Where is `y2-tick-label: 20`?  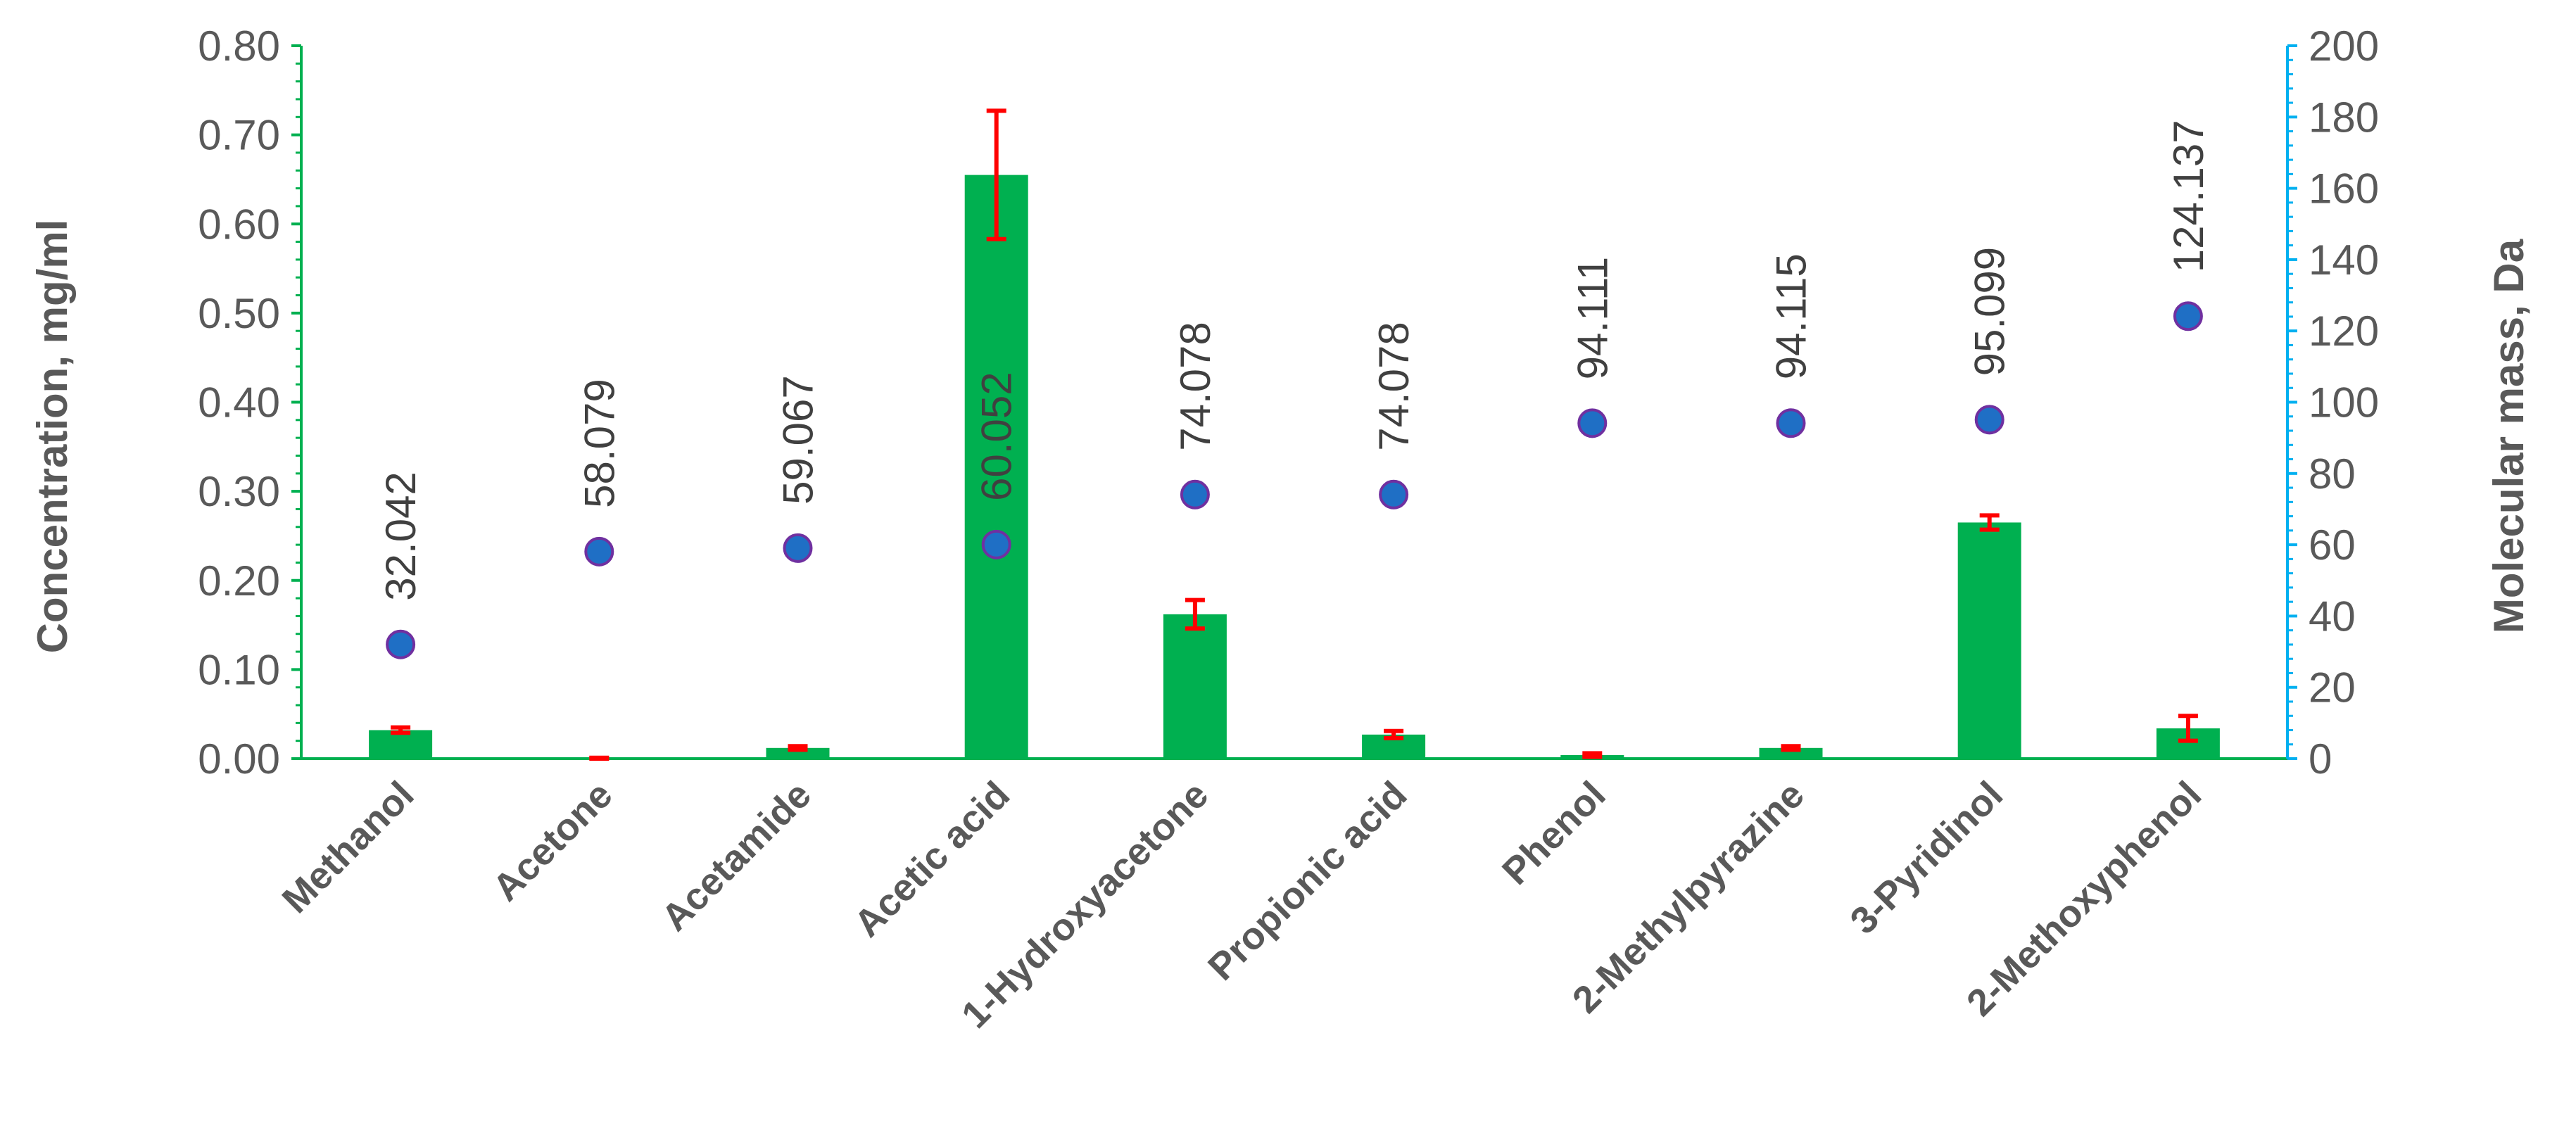
y2-tick-label: 20 is located at coordinates (2332, 687).